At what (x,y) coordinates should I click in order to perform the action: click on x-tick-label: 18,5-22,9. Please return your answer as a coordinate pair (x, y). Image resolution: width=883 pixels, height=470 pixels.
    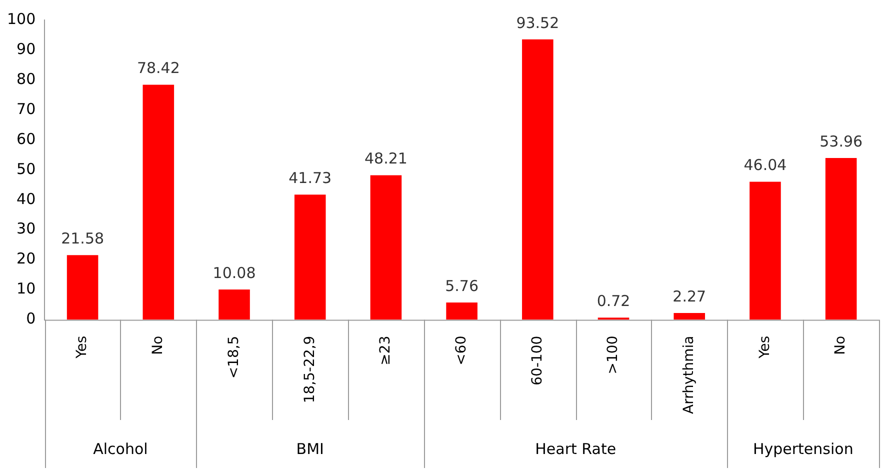
    Looking at the image, I should click on (310, 370).